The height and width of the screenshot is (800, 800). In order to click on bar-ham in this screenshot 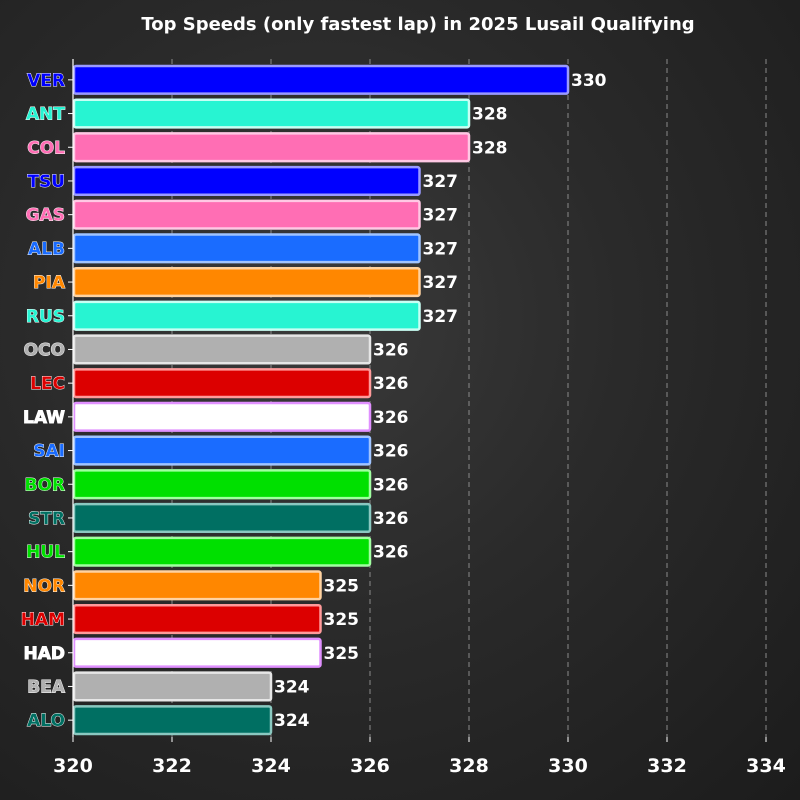, I will do `click(197, 619)`.